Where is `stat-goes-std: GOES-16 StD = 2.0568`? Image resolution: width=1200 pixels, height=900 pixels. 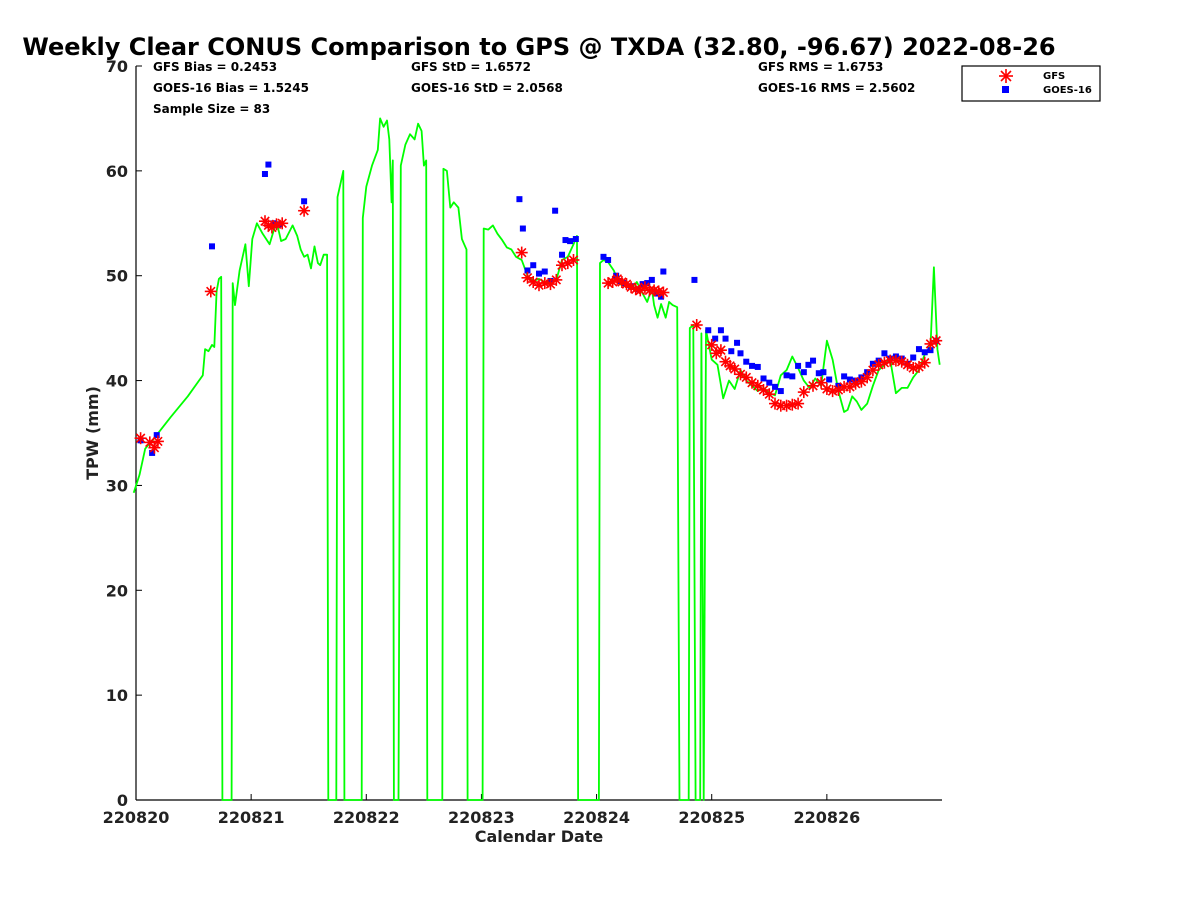
stat-goes-std: GOES-16 StD = 2.0568 is located at coordinates (487, 88).